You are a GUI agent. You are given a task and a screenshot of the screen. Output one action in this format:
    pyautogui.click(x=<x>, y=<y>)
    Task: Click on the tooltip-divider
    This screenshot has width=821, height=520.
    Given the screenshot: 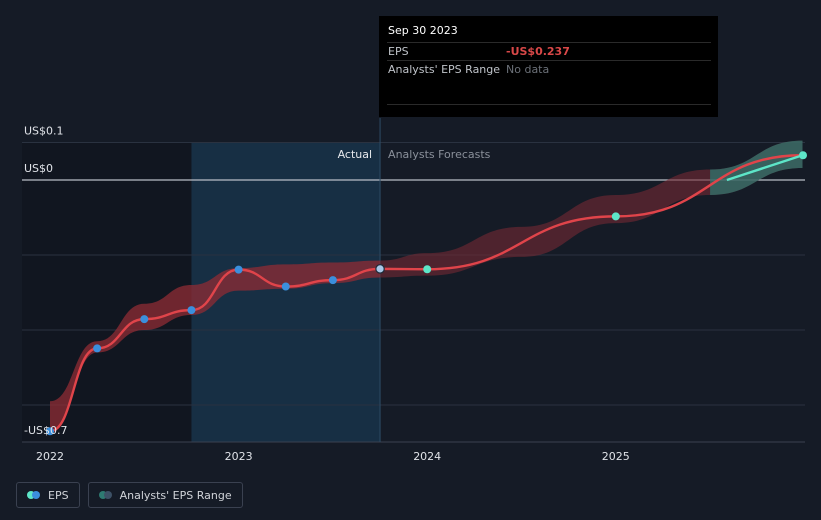 What is the action you would take?
    pyautogui.click(x=549, y=104)
    